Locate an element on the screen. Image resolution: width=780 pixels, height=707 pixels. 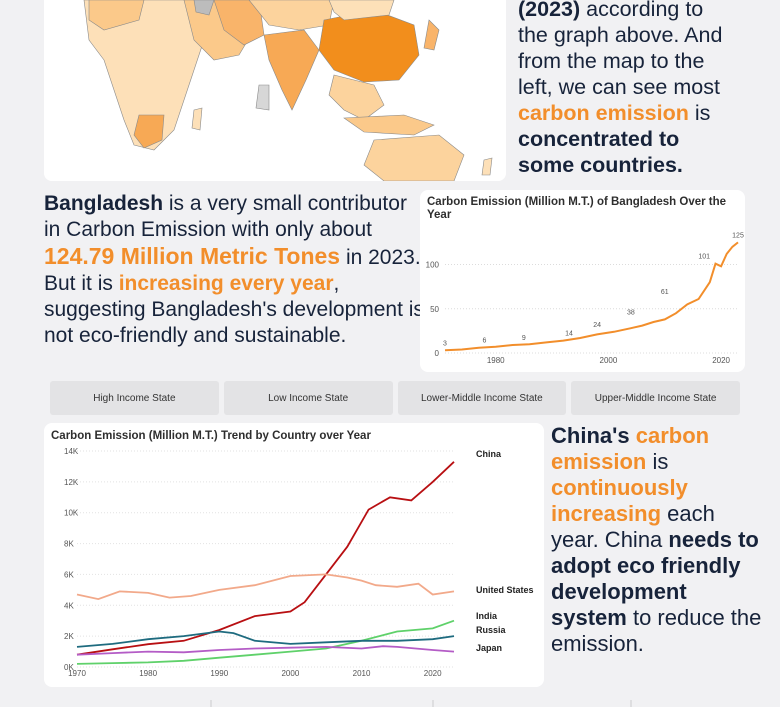
y-tick-label: 0K is located at coordinates (69, 667).